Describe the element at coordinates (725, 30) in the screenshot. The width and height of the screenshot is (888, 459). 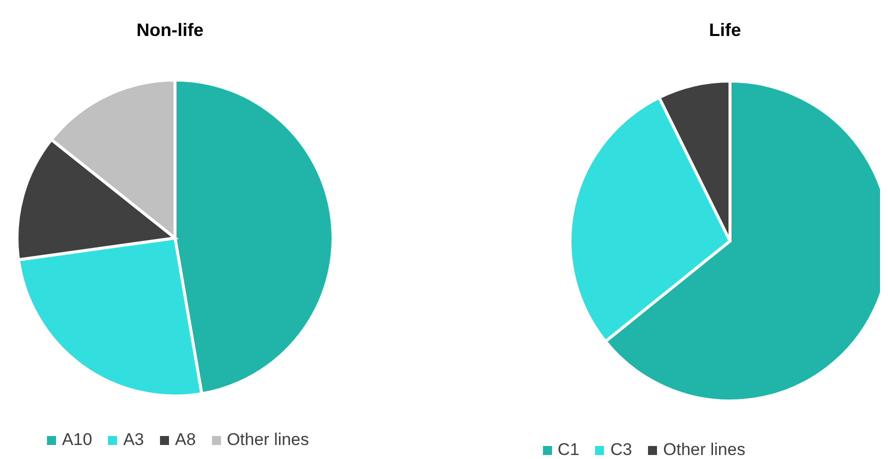
I see `chart-title: Life` at that location.